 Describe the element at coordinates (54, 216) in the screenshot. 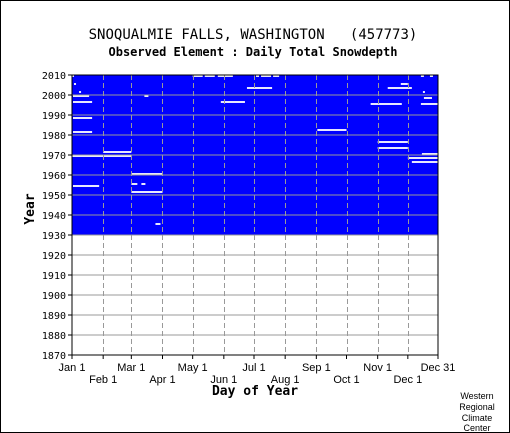

I see `y-tick-label: 1940` at that location.